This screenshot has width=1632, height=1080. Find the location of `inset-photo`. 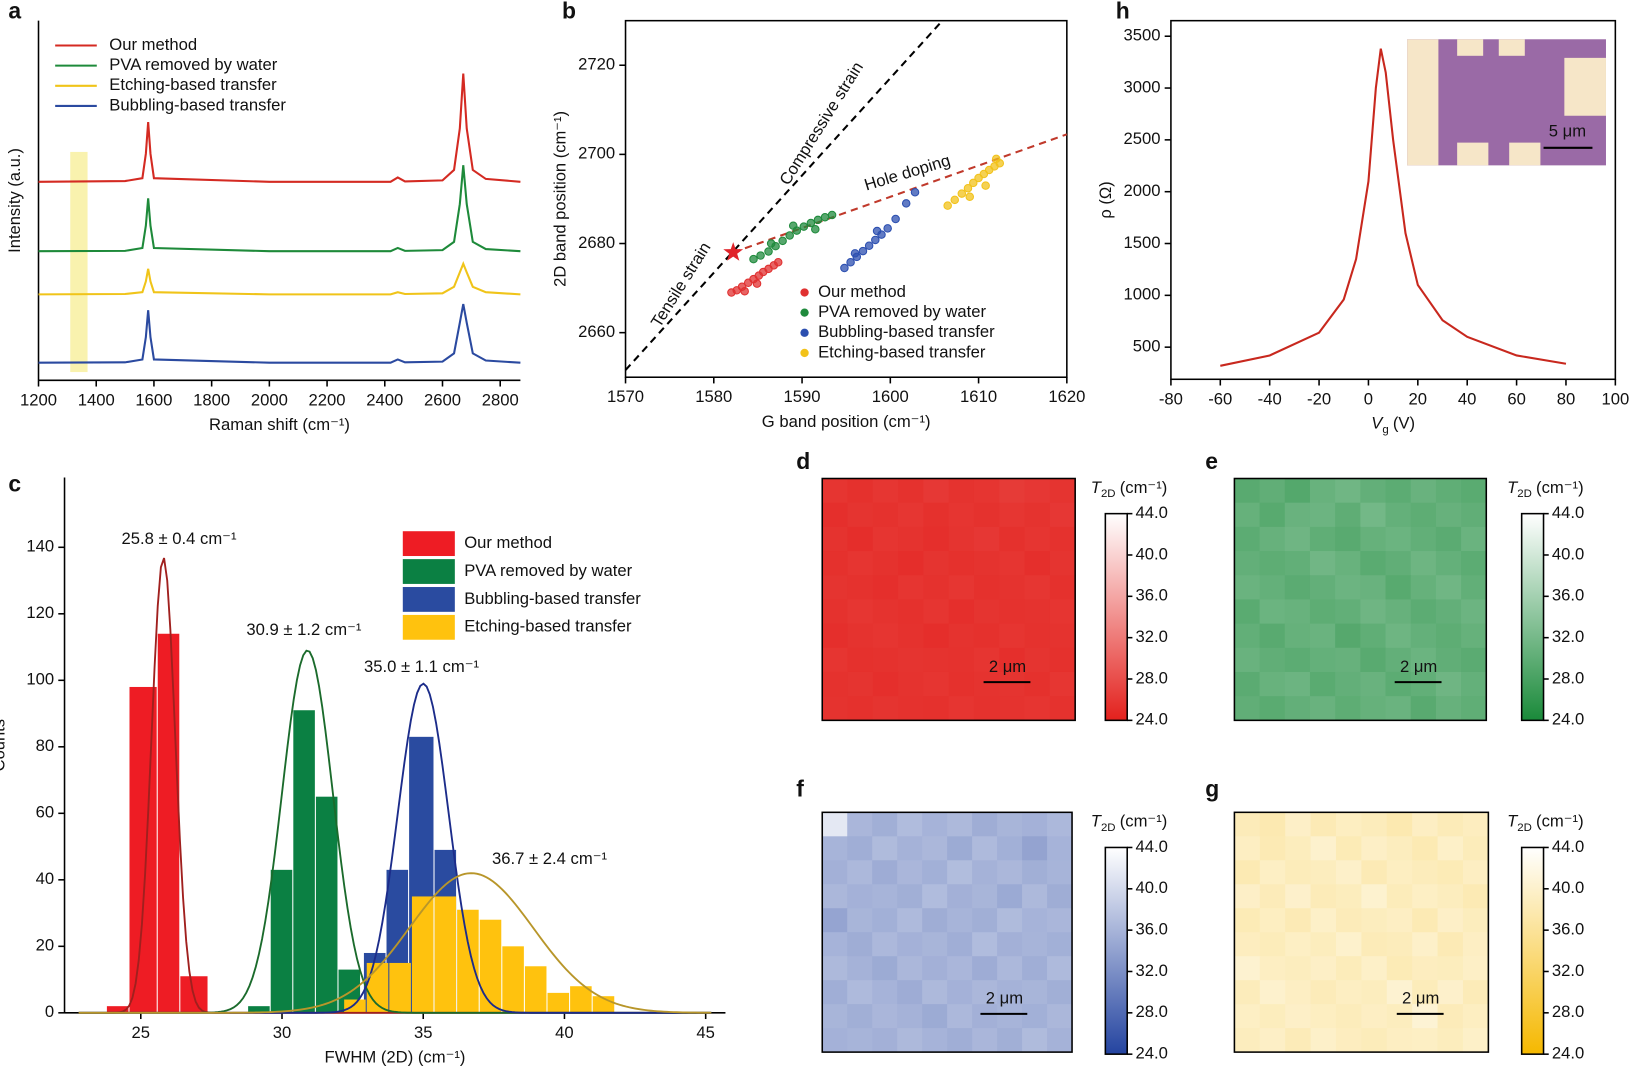

inset-photo is located at coordinates (1506, 102).